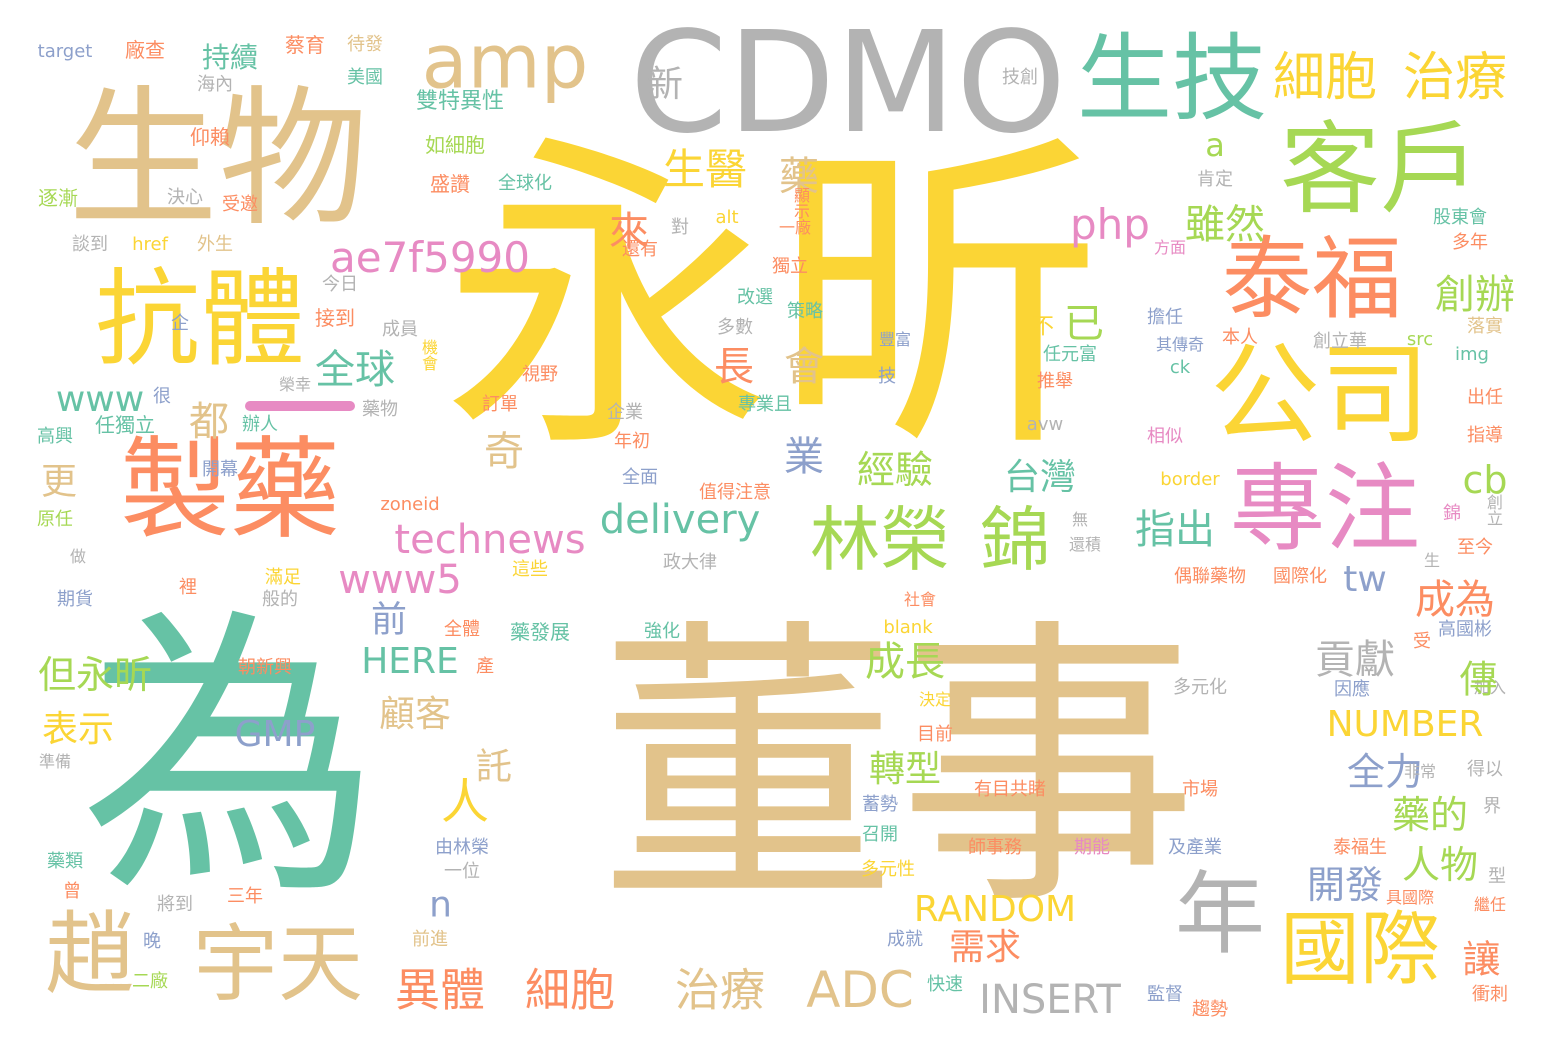 The height and width of the screenshot is (1052, 1548). Describe the element at coordinates (410, 504) in the screenshot. I see `word-88: zoneid` at that location.